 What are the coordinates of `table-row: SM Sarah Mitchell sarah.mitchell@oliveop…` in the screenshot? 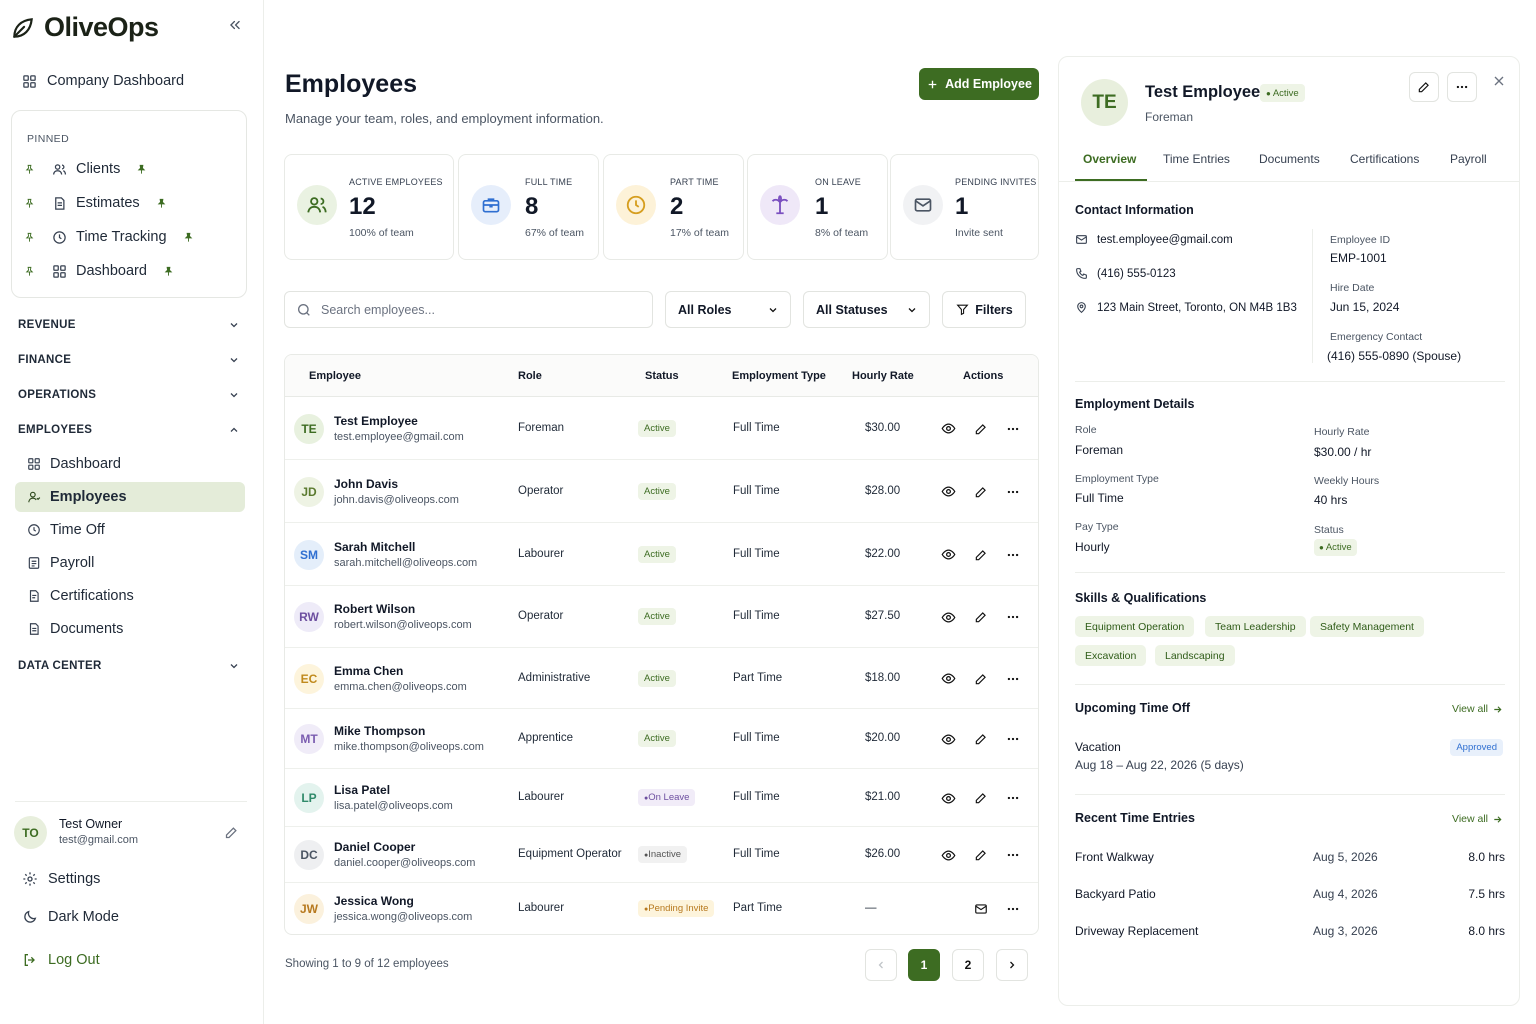 It's located at (661, 554).